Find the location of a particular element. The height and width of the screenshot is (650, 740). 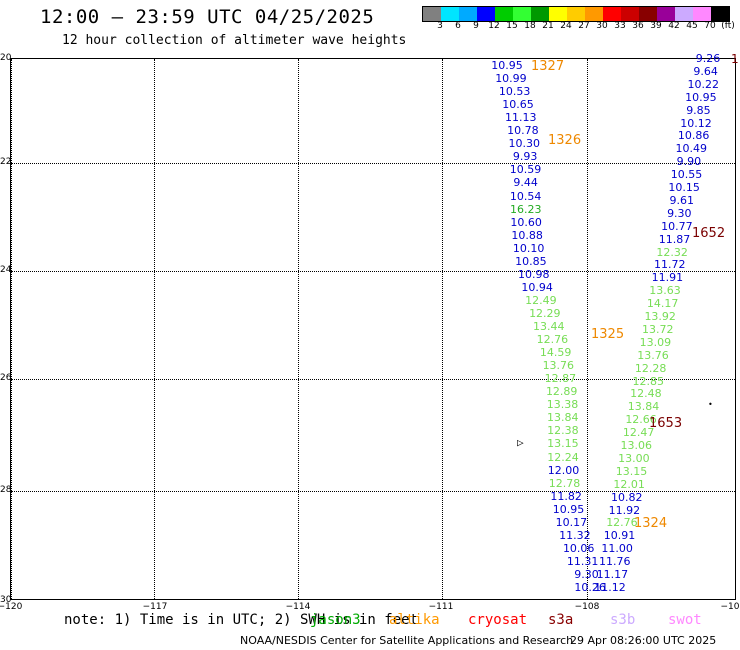

wave-height-value: 13.09 is located at coordinates (655, 342).